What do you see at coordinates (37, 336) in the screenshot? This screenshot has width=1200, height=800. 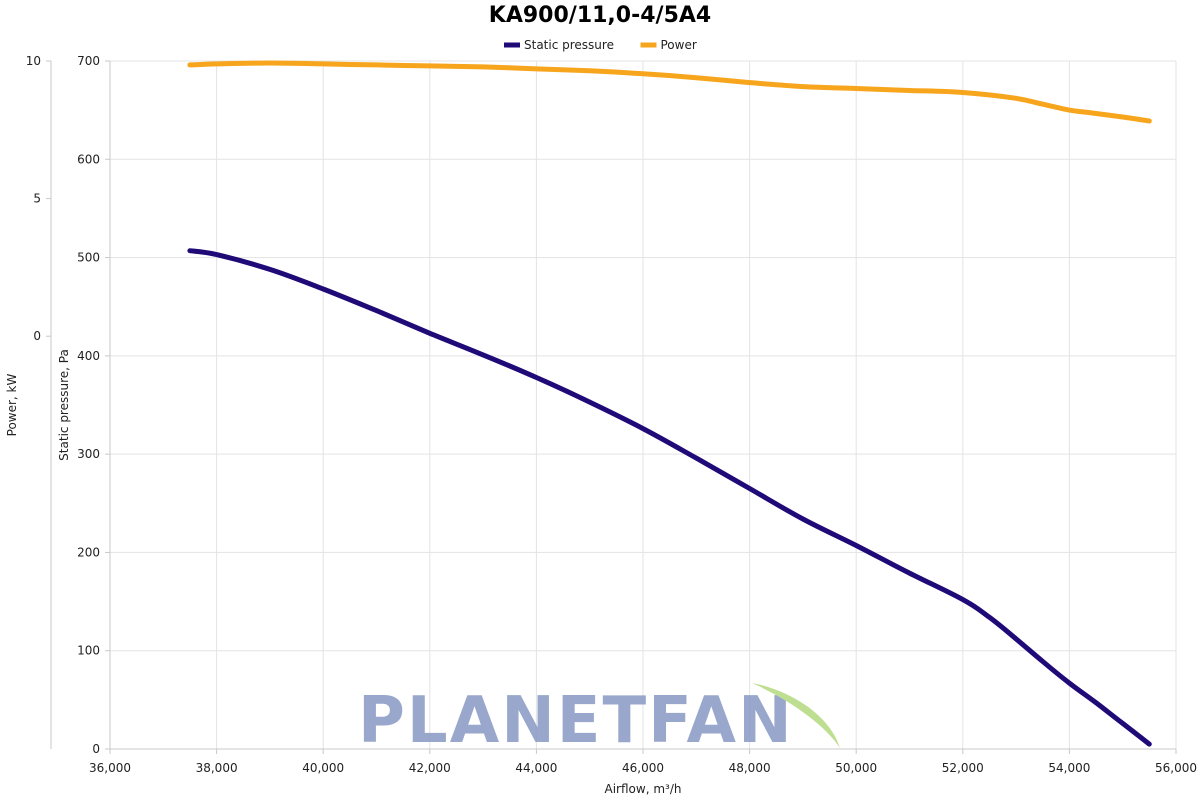 I see `y2-tick-label: 0` at bounding box center [37, 336].